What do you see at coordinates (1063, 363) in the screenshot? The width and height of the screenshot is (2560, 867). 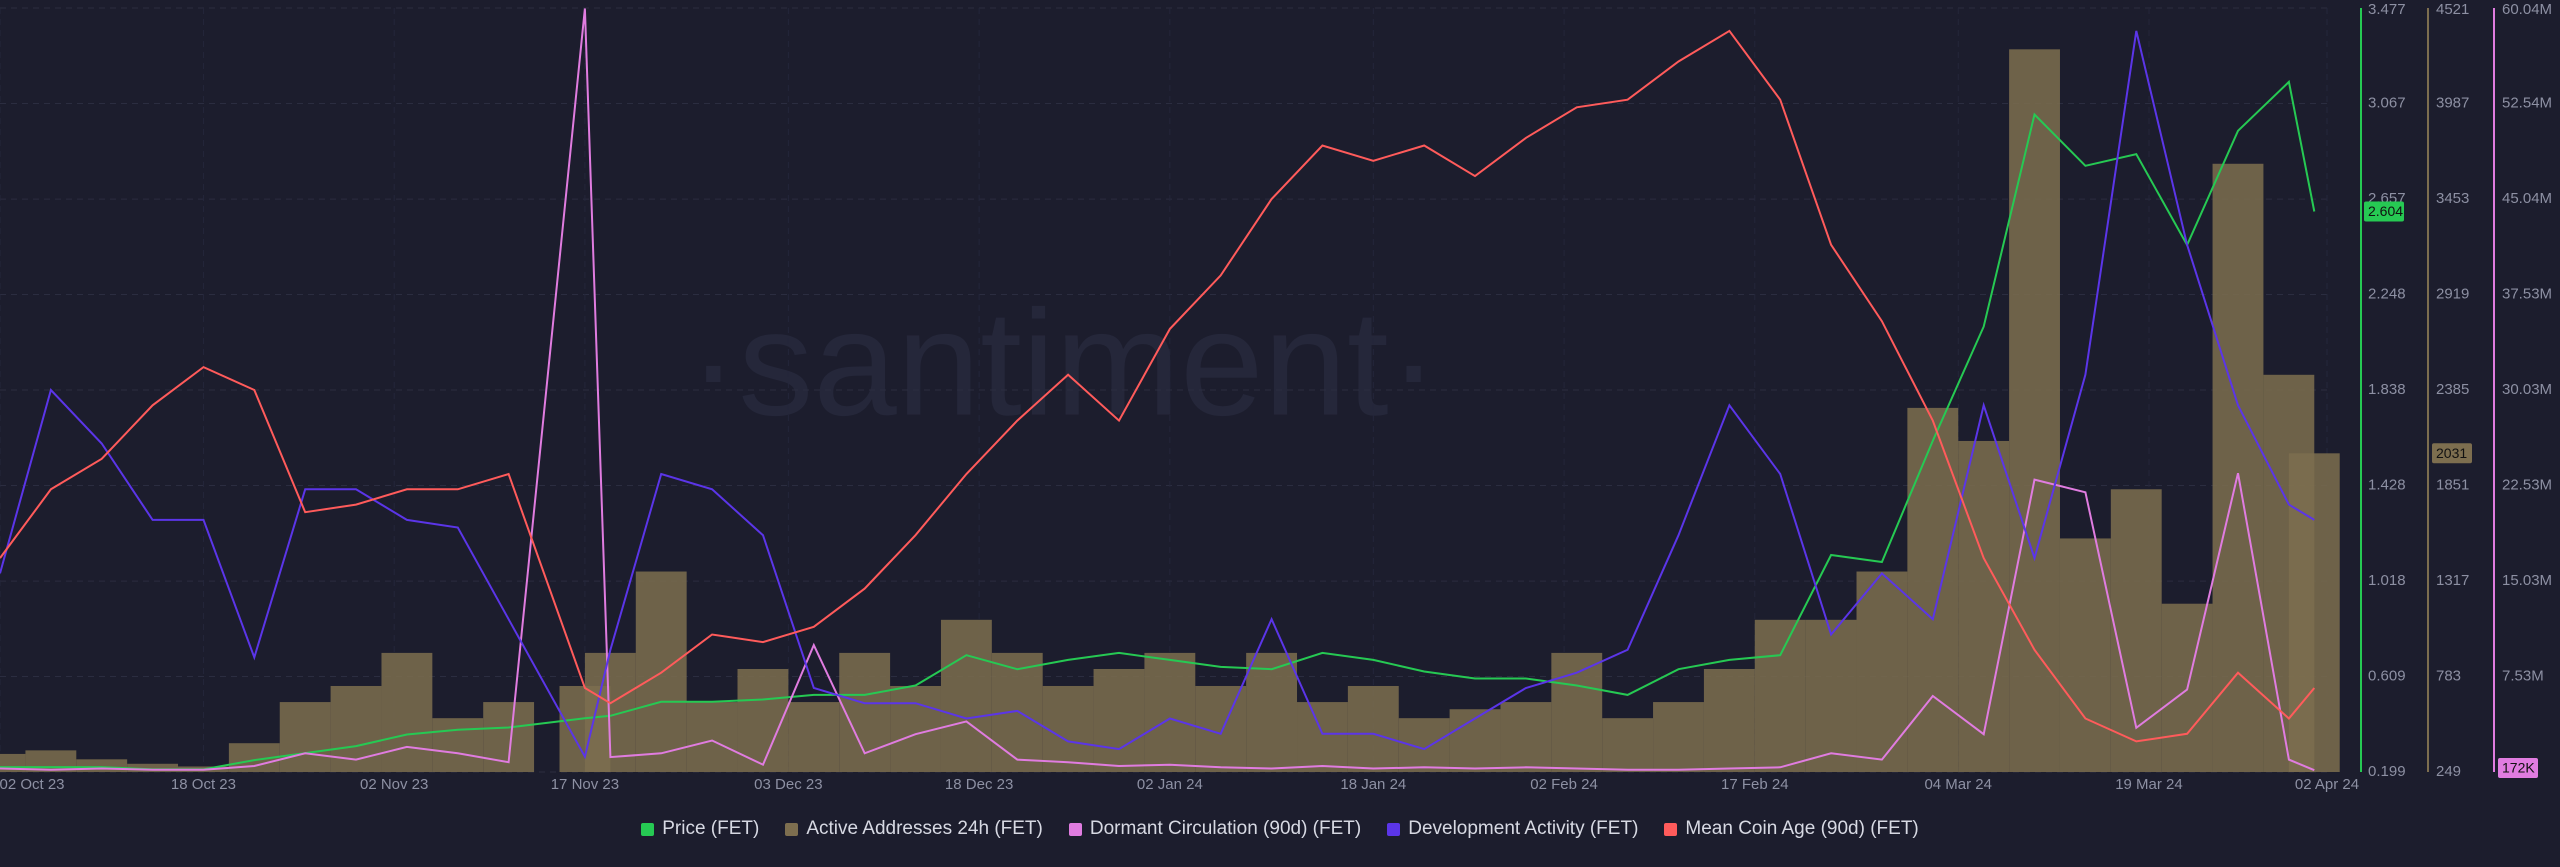 I see `watermark: ·santiment·` at bounding box center [1063, 363].